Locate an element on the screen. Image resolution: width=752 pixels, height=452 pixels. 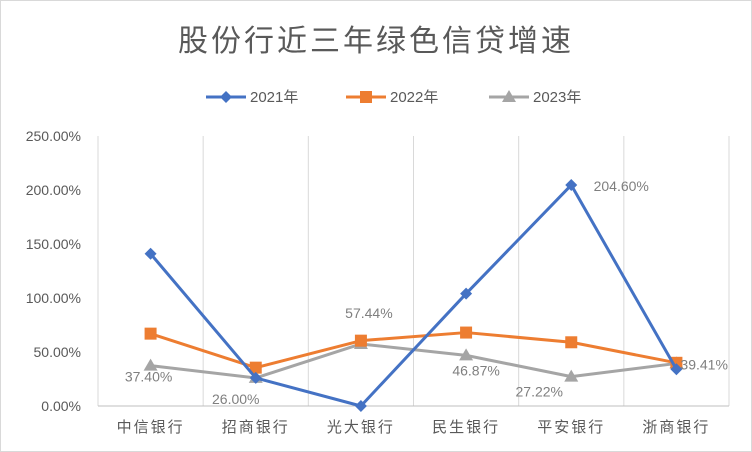
legend: 2021年 2022年 2023年 is located at coordinates (393, 97).